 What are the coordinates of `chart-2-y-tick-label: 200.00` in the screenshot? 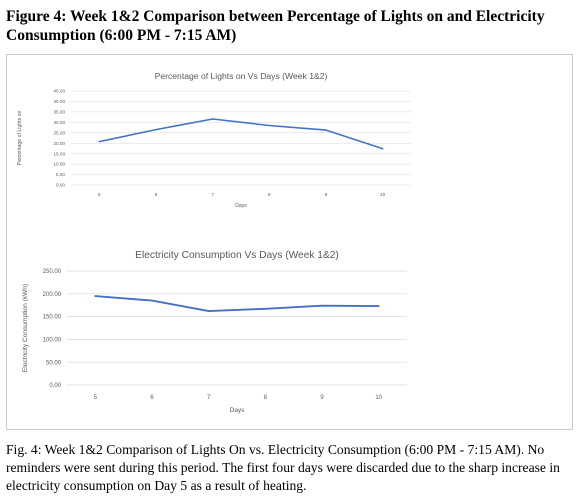 It's located at (52, 295).